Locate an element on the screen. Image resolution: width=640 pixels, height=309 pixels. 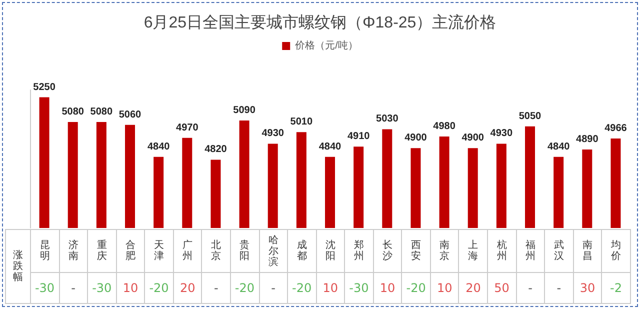
x-tick-label: 贵阳 is located at coordinates (244, 251).